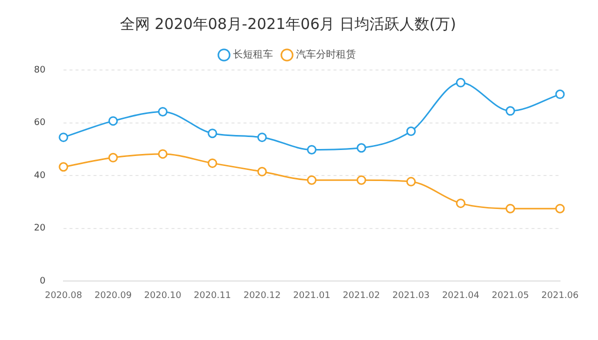 This screenshot has width=598, height=340. I want to click on x-tick-label: 2020.12, so click(262, 295).